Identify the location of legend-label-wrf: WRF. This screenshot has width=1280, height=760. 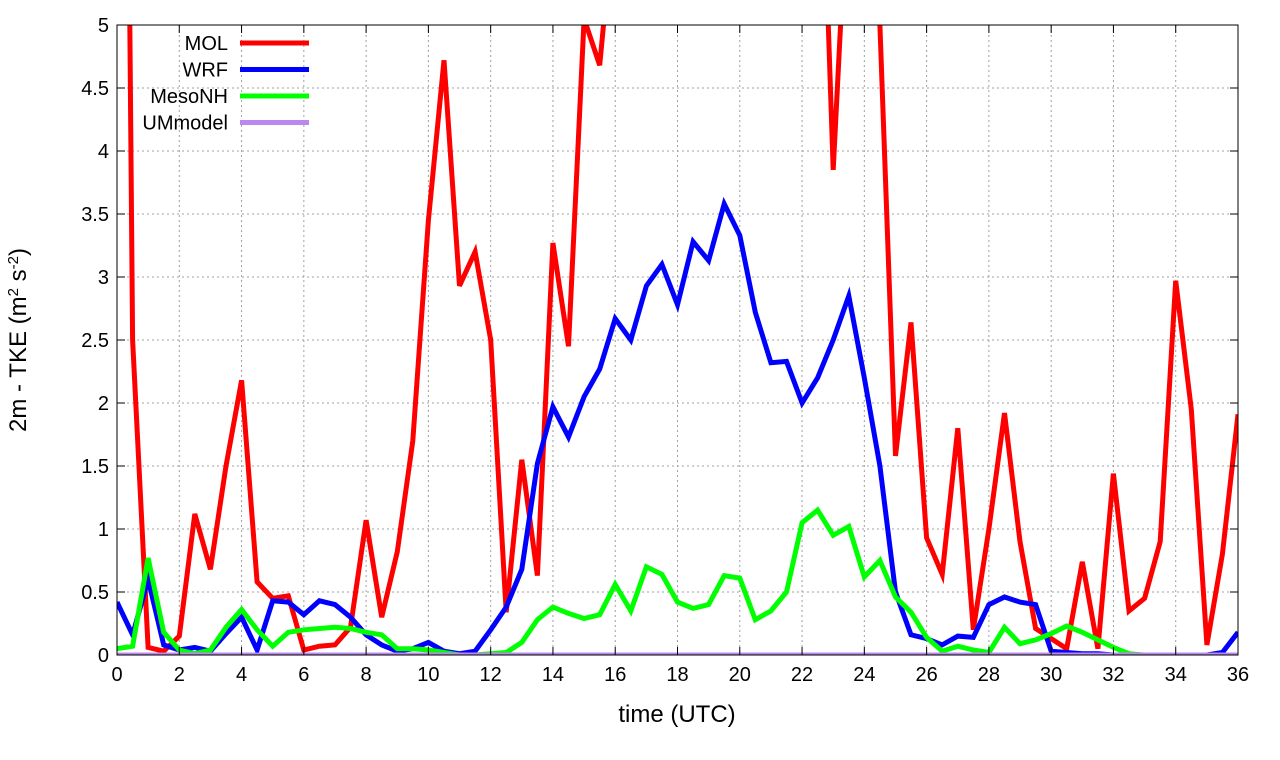
(205, 71).